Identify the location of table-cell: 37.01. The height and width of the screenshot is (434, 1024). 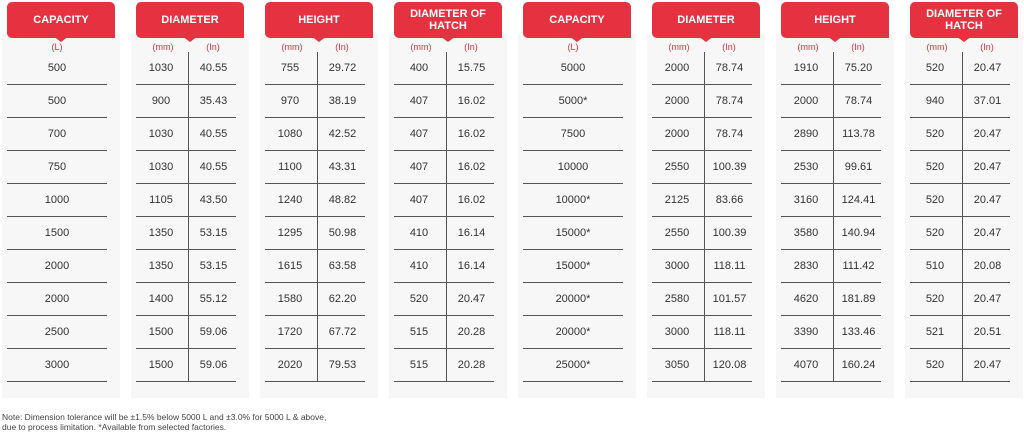
(987, 101).